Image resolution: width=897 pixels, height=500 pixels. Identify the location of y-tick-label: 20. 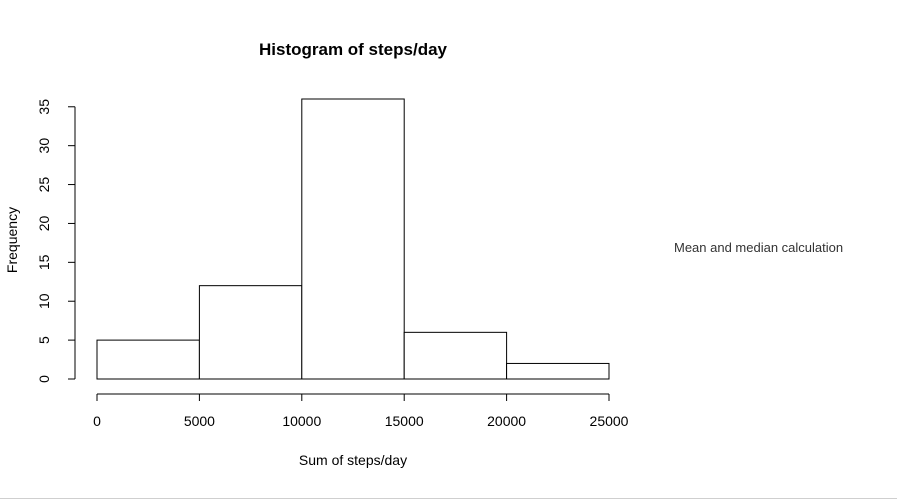
(44, 223).